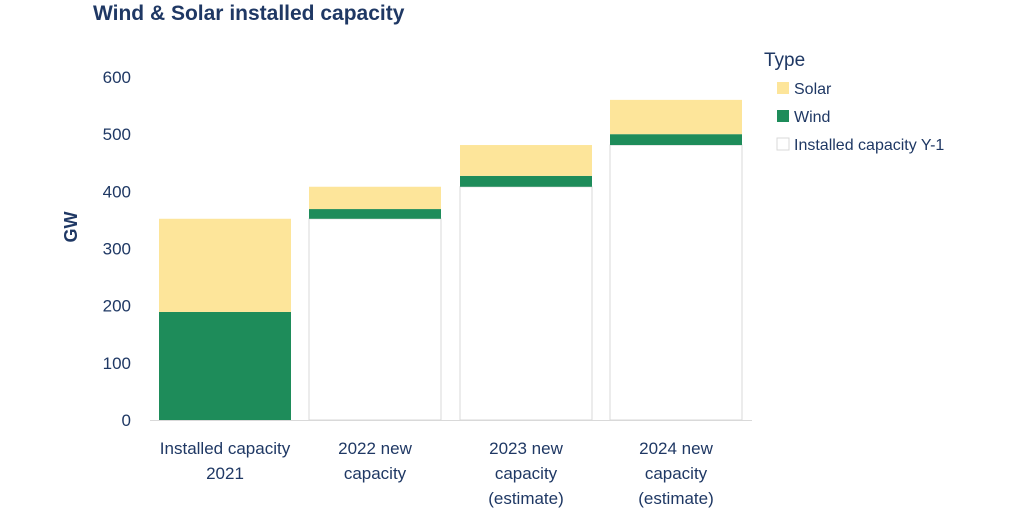 This screenshot has width=1024, height=512. I want to click on x-category-label: 2023 new capacity (estimate), so click(526, 473).